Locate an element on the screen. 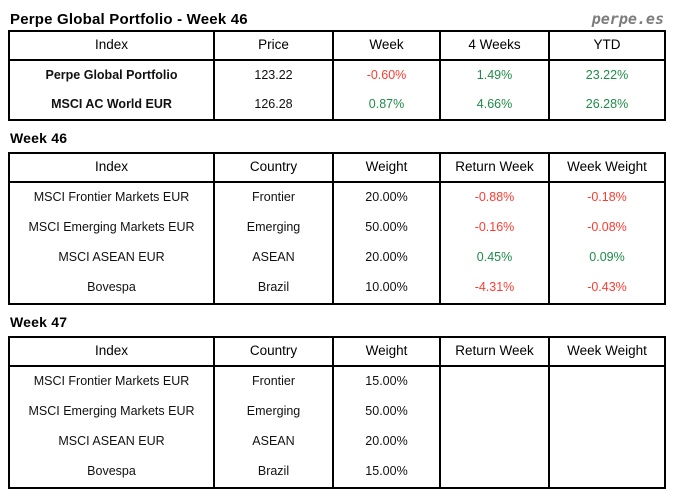 This screenshot has height=504, width=674. column-header-price: Price is located at coordinates (274, 46).